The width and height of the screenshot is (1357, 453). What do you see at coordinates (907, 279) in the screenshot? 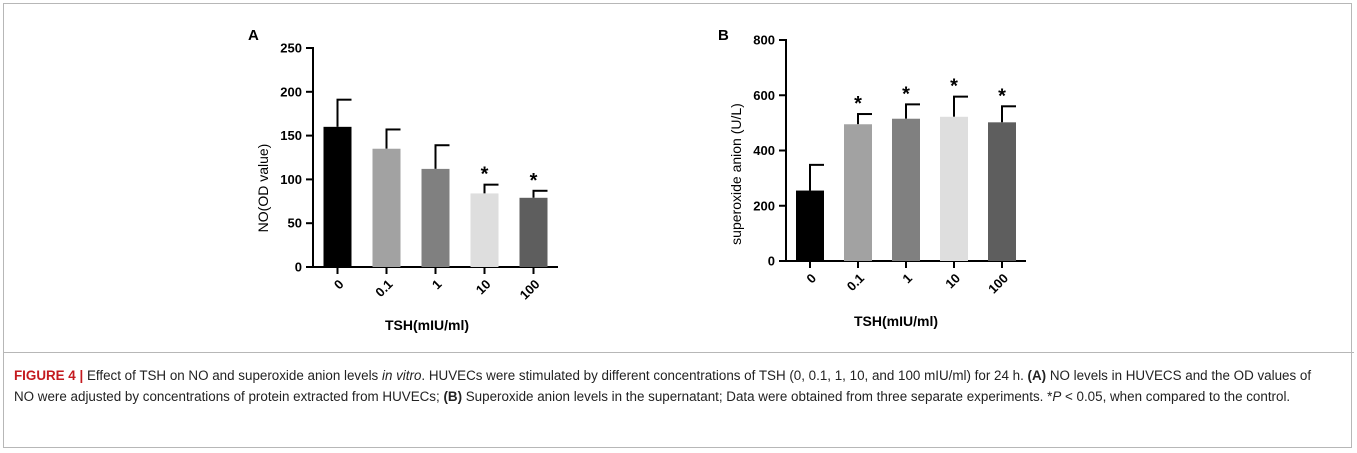
I see `x-tick-label-b-2: 1` at bounding box center [907, 279].